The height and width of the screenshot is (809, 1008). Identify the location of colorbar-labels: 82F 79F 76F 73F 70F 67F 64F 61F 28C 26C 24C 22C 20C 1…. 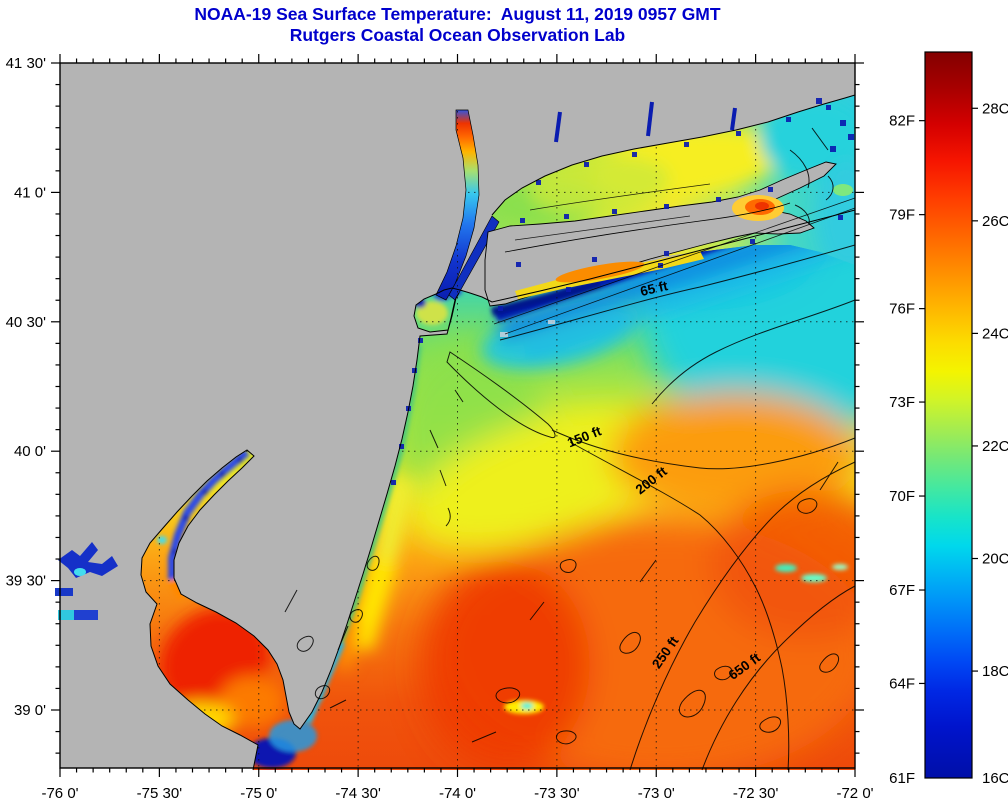
(948, 443).